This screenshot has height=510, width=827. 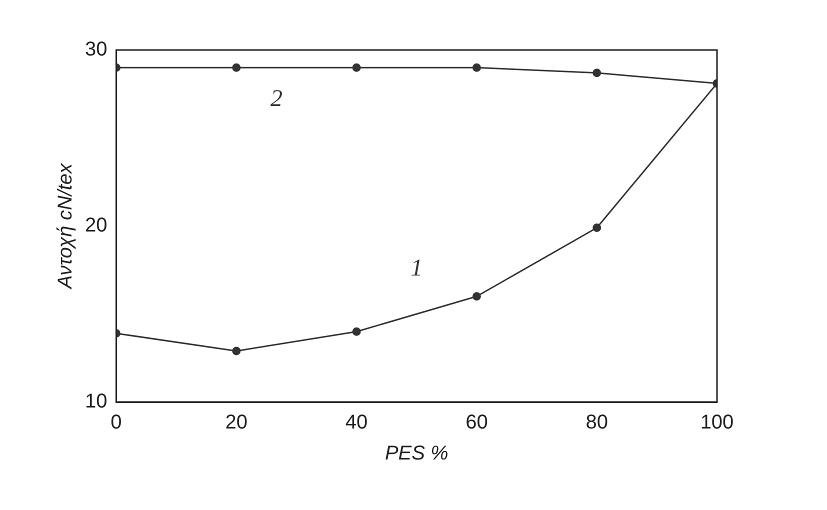 I want to click on y-tick-label: 30, so click(x=96, y=49).